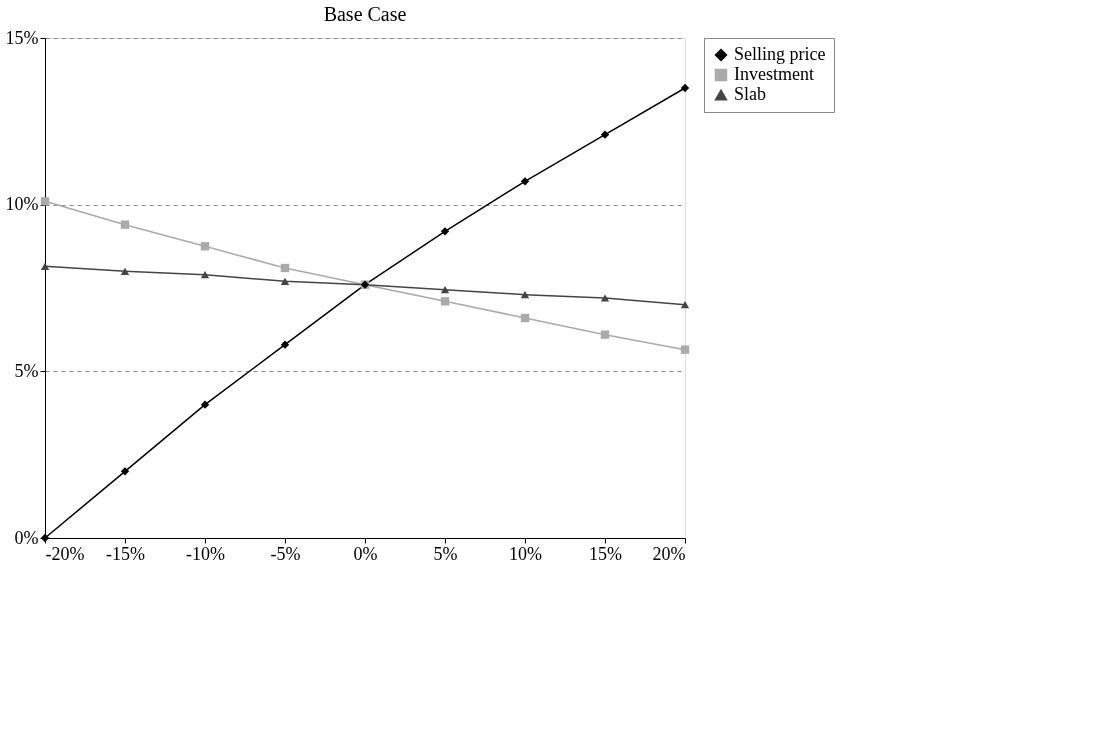 This screenshot has width=1110, height=739. Describe the element at coordinates (26, 537) in the screenshot. I see `y-tick-label: 0%` at that location.